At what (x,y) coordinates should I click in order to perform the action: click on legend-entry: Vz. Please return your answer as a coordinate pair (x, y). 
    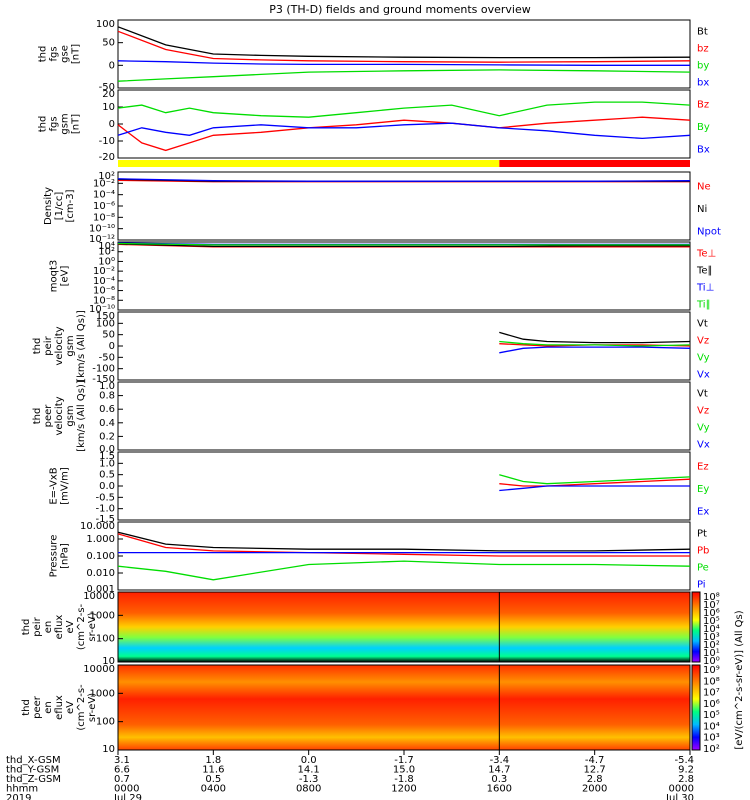
    Looking at the image, I should click on (703, 411).